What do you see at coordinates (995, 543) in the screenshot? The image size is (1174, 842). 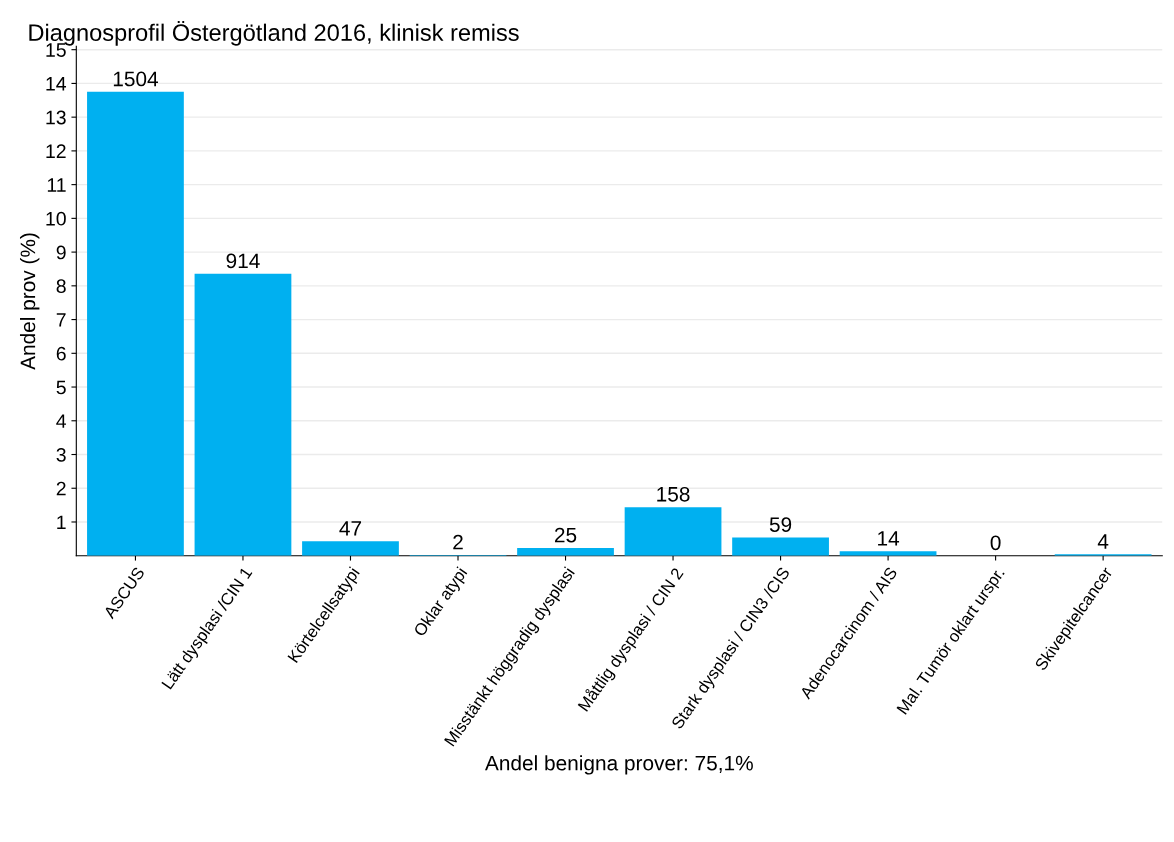 I see `annotation: 0` at bounding box center [995, 543].